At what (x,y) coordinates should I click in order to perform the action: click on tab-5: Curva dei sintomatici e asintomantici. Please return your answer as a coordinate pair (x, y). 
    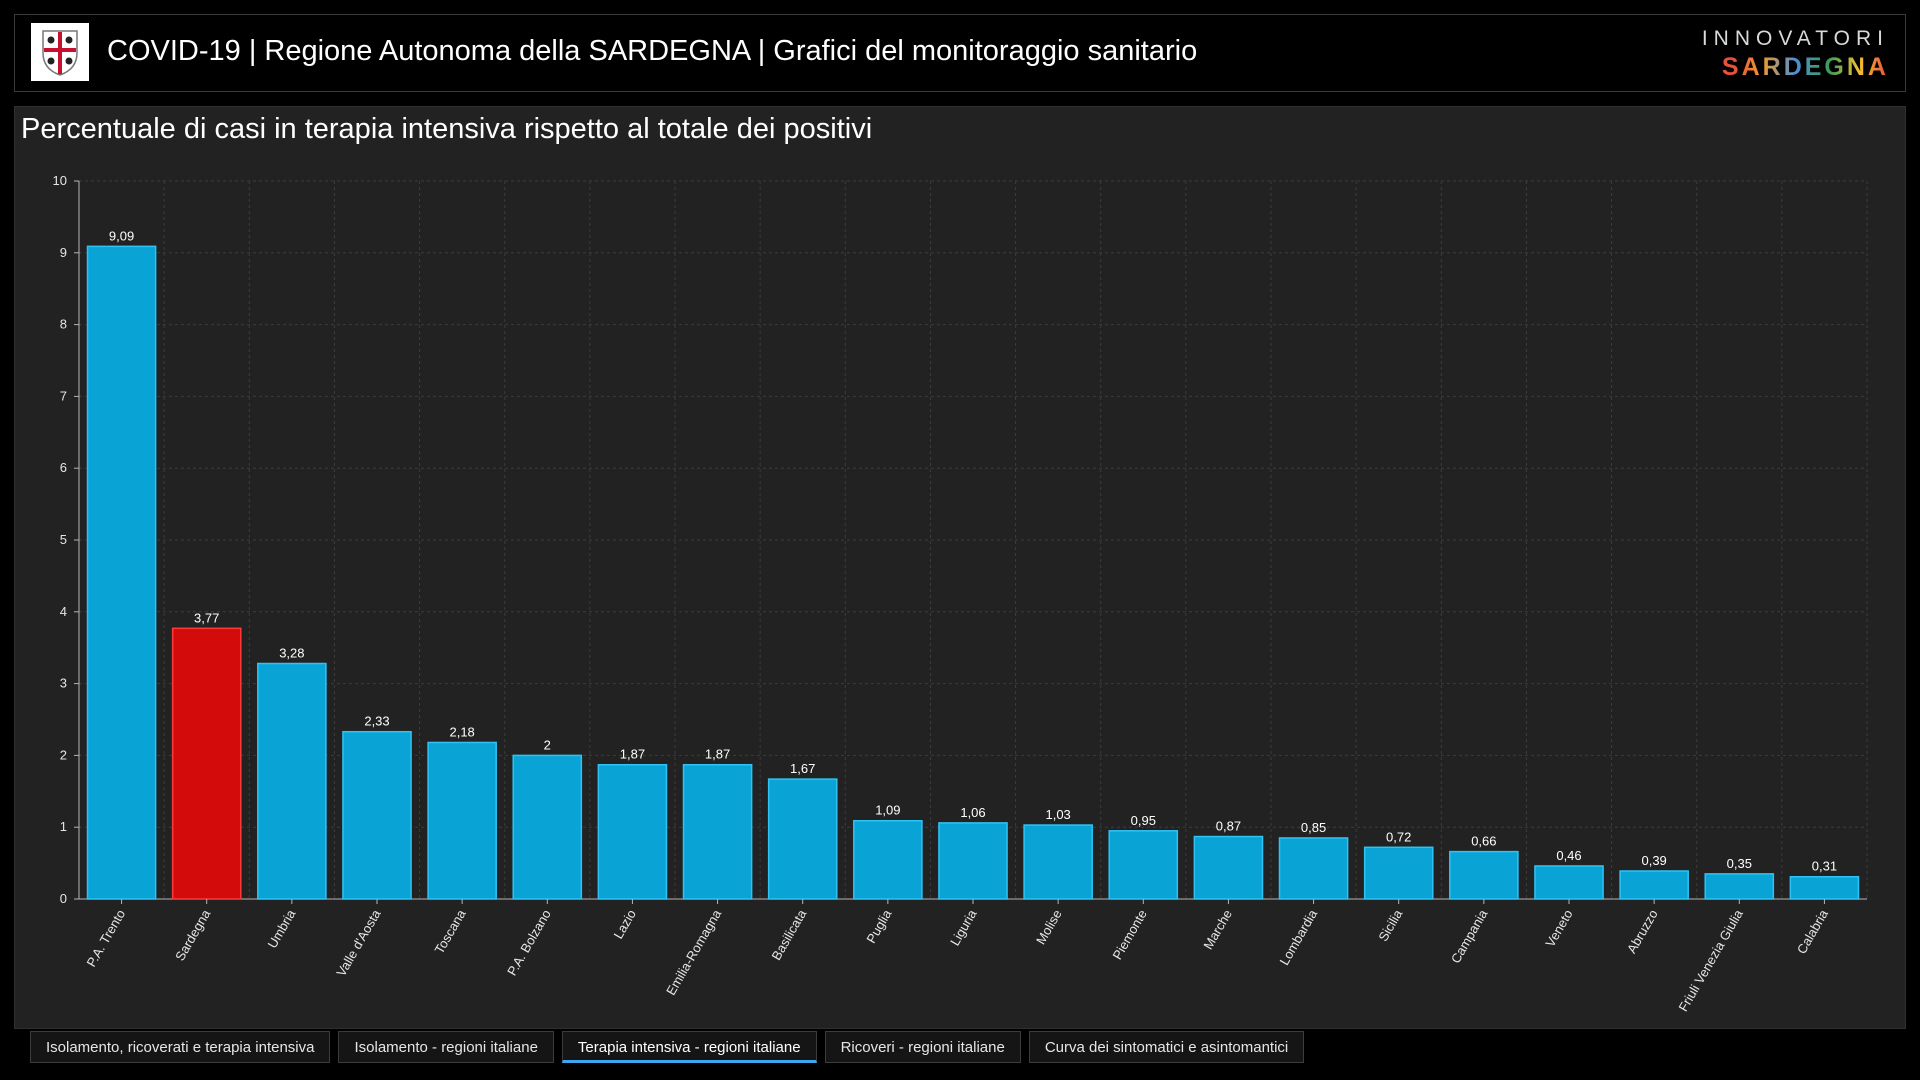
    Looking at the image, I should click on (1166, 1047).